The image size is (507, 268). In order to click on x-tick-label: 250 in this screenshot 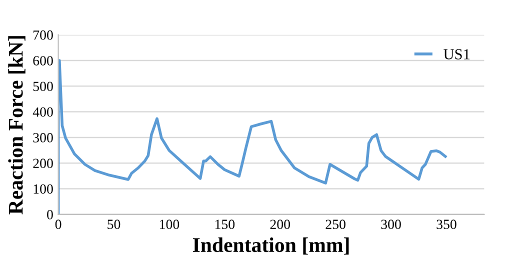, I will do `click(336, 225)`.